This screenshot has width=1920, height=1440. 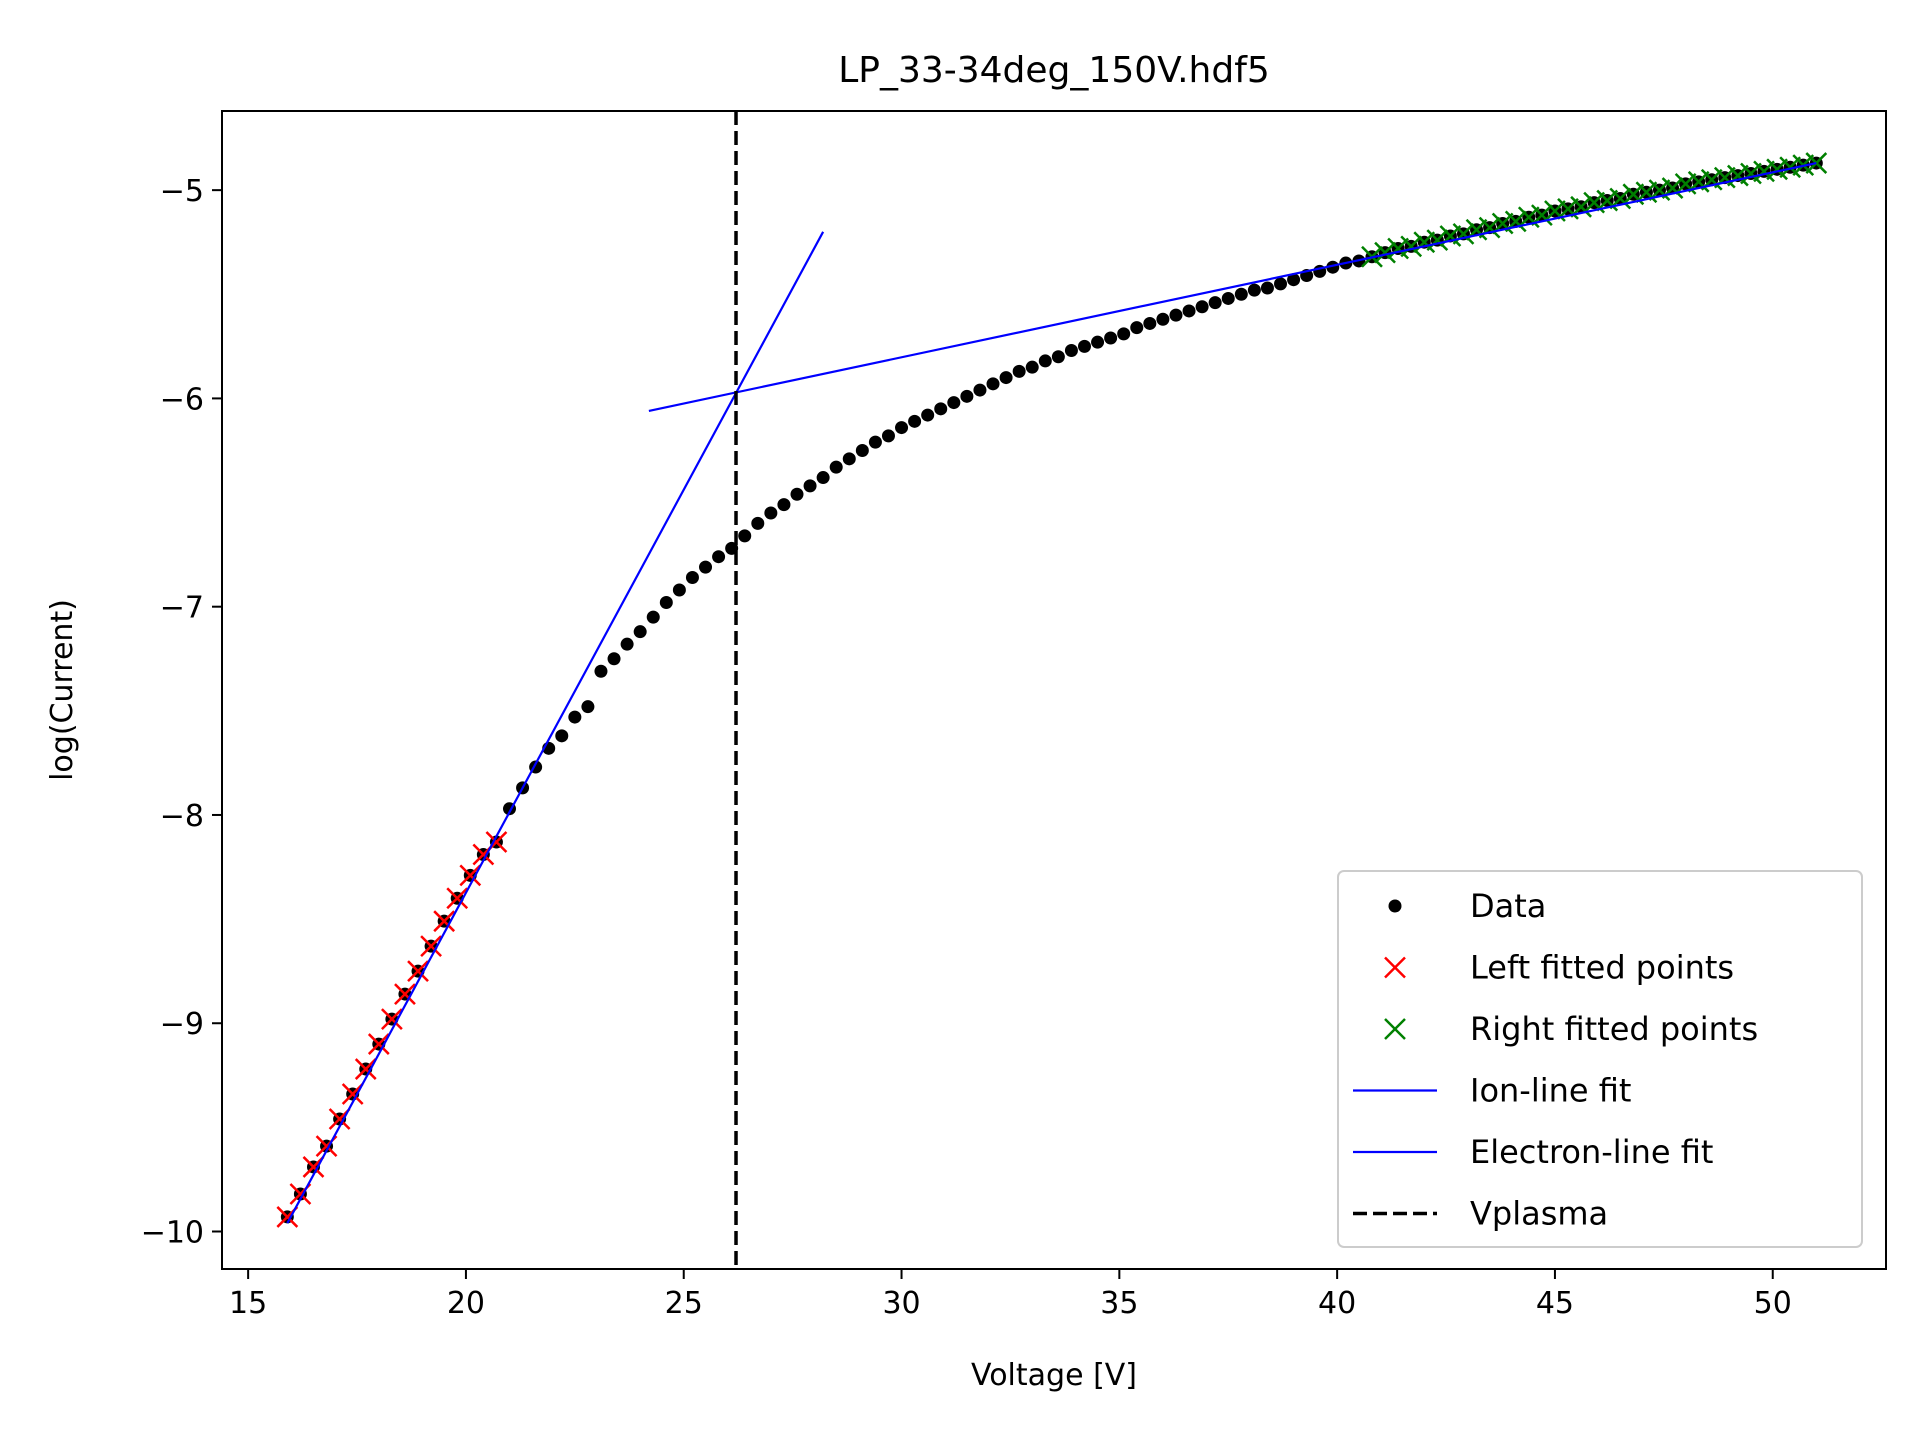 I want to click on x-tick-label: 50, so click(x=1773, y=1303).